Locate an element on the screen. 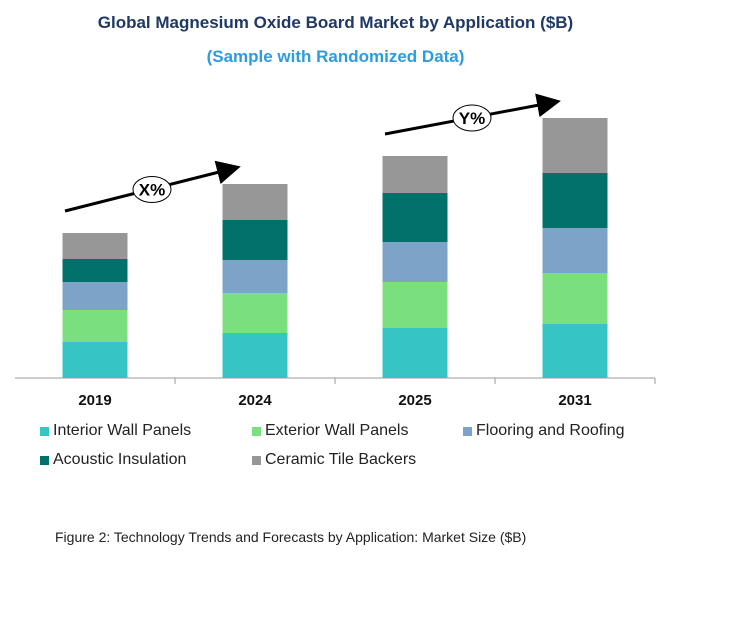 The width and height of the screenshot is (741, 621). bar-segment-exterior-wall-panels-2024 is located at coordinates (255, 313).